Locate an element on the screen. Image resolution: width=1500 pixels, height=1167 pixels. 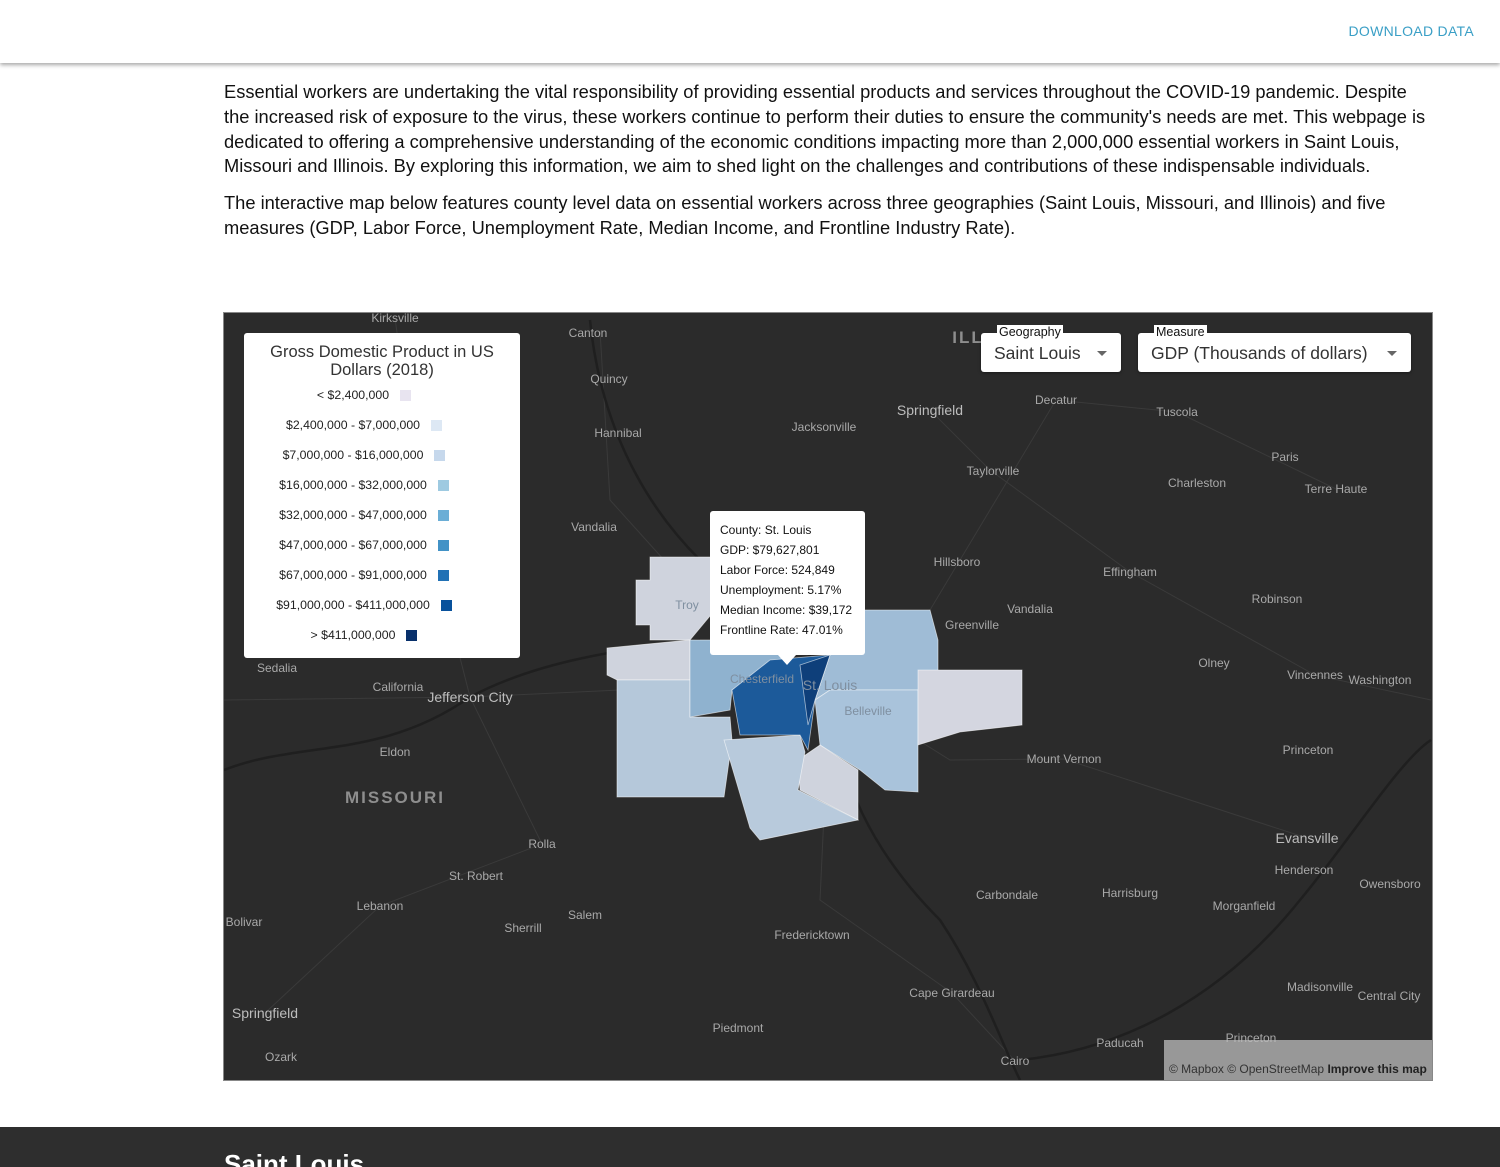
legend-item: $67,000,000 - $91,000,000 is located at coordinates (364, 575).